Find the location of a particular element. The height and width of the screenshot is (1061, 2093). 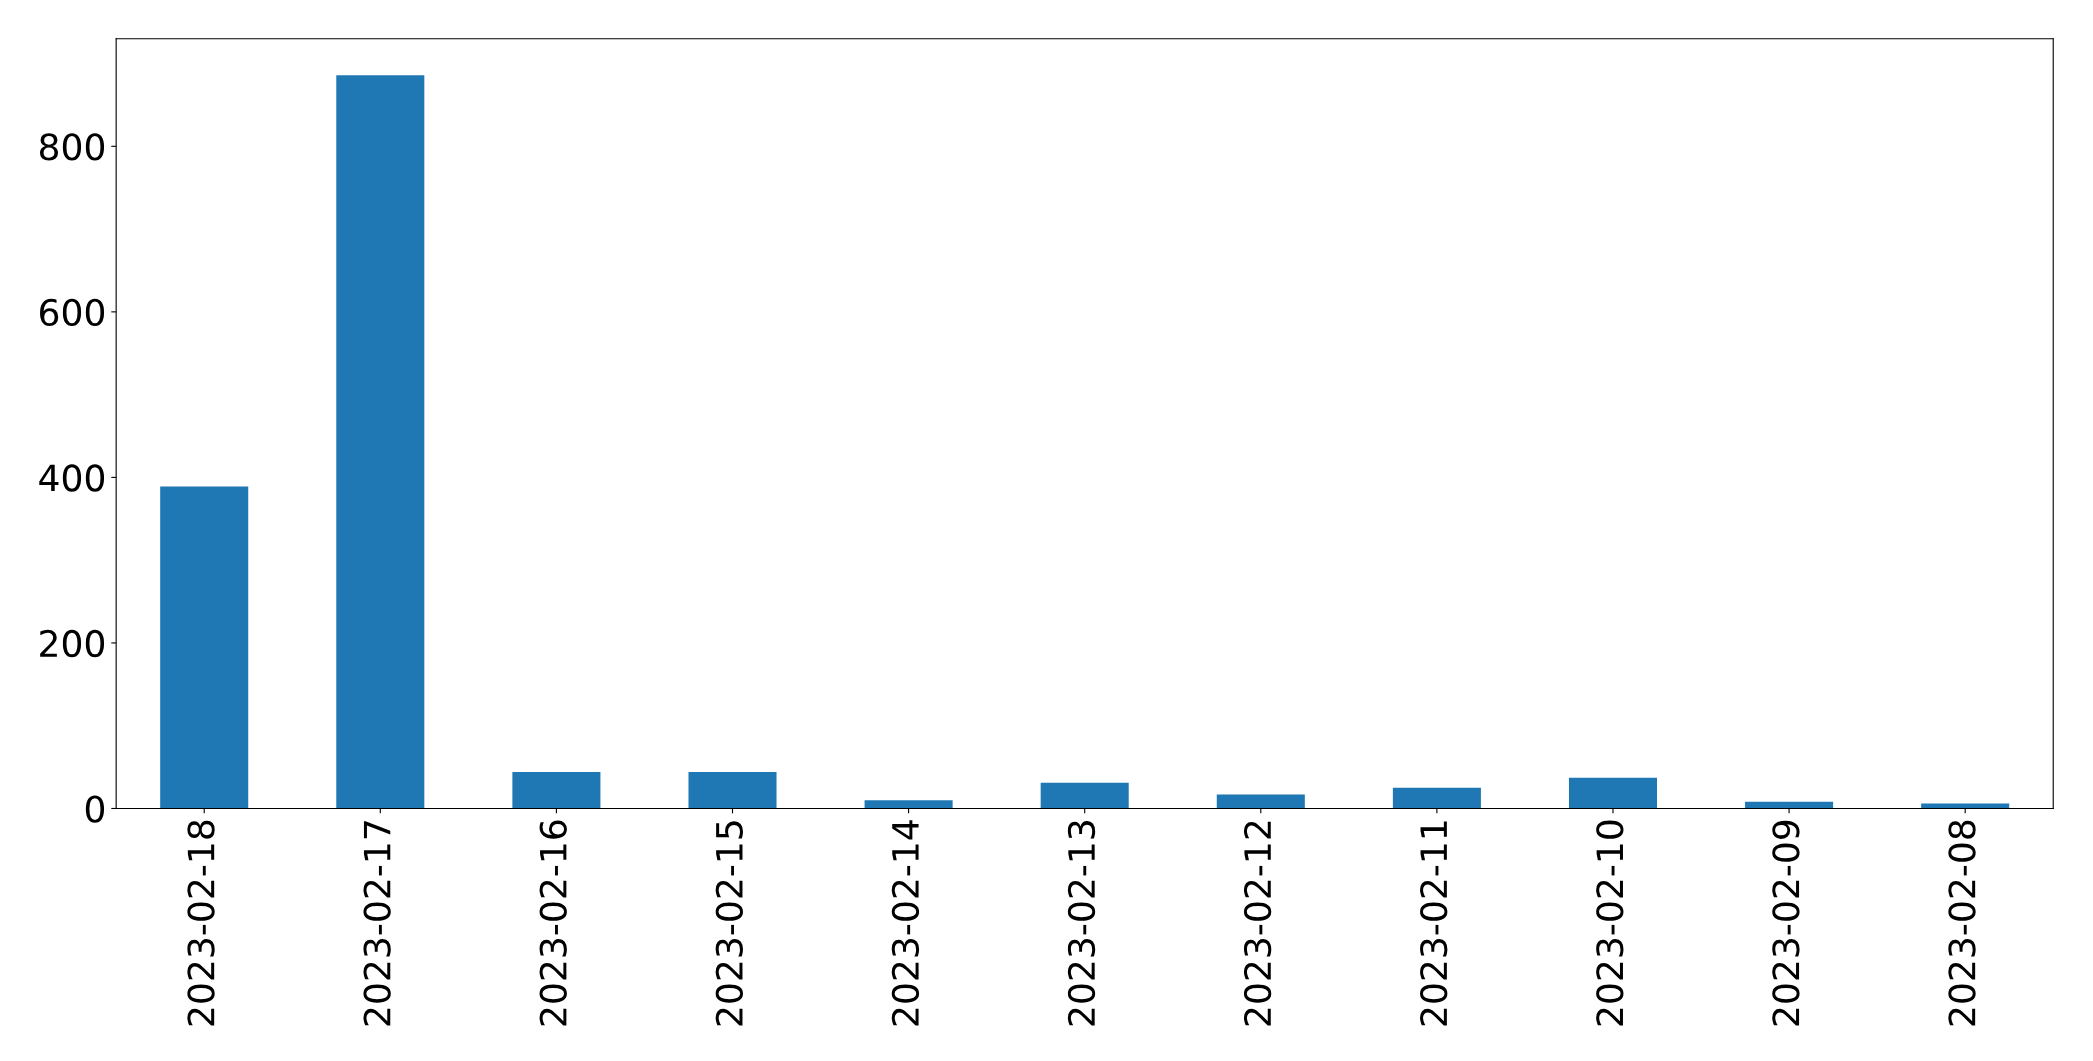

x-tick-label: 2023-02-12 is located at coordinates (1257, 923).